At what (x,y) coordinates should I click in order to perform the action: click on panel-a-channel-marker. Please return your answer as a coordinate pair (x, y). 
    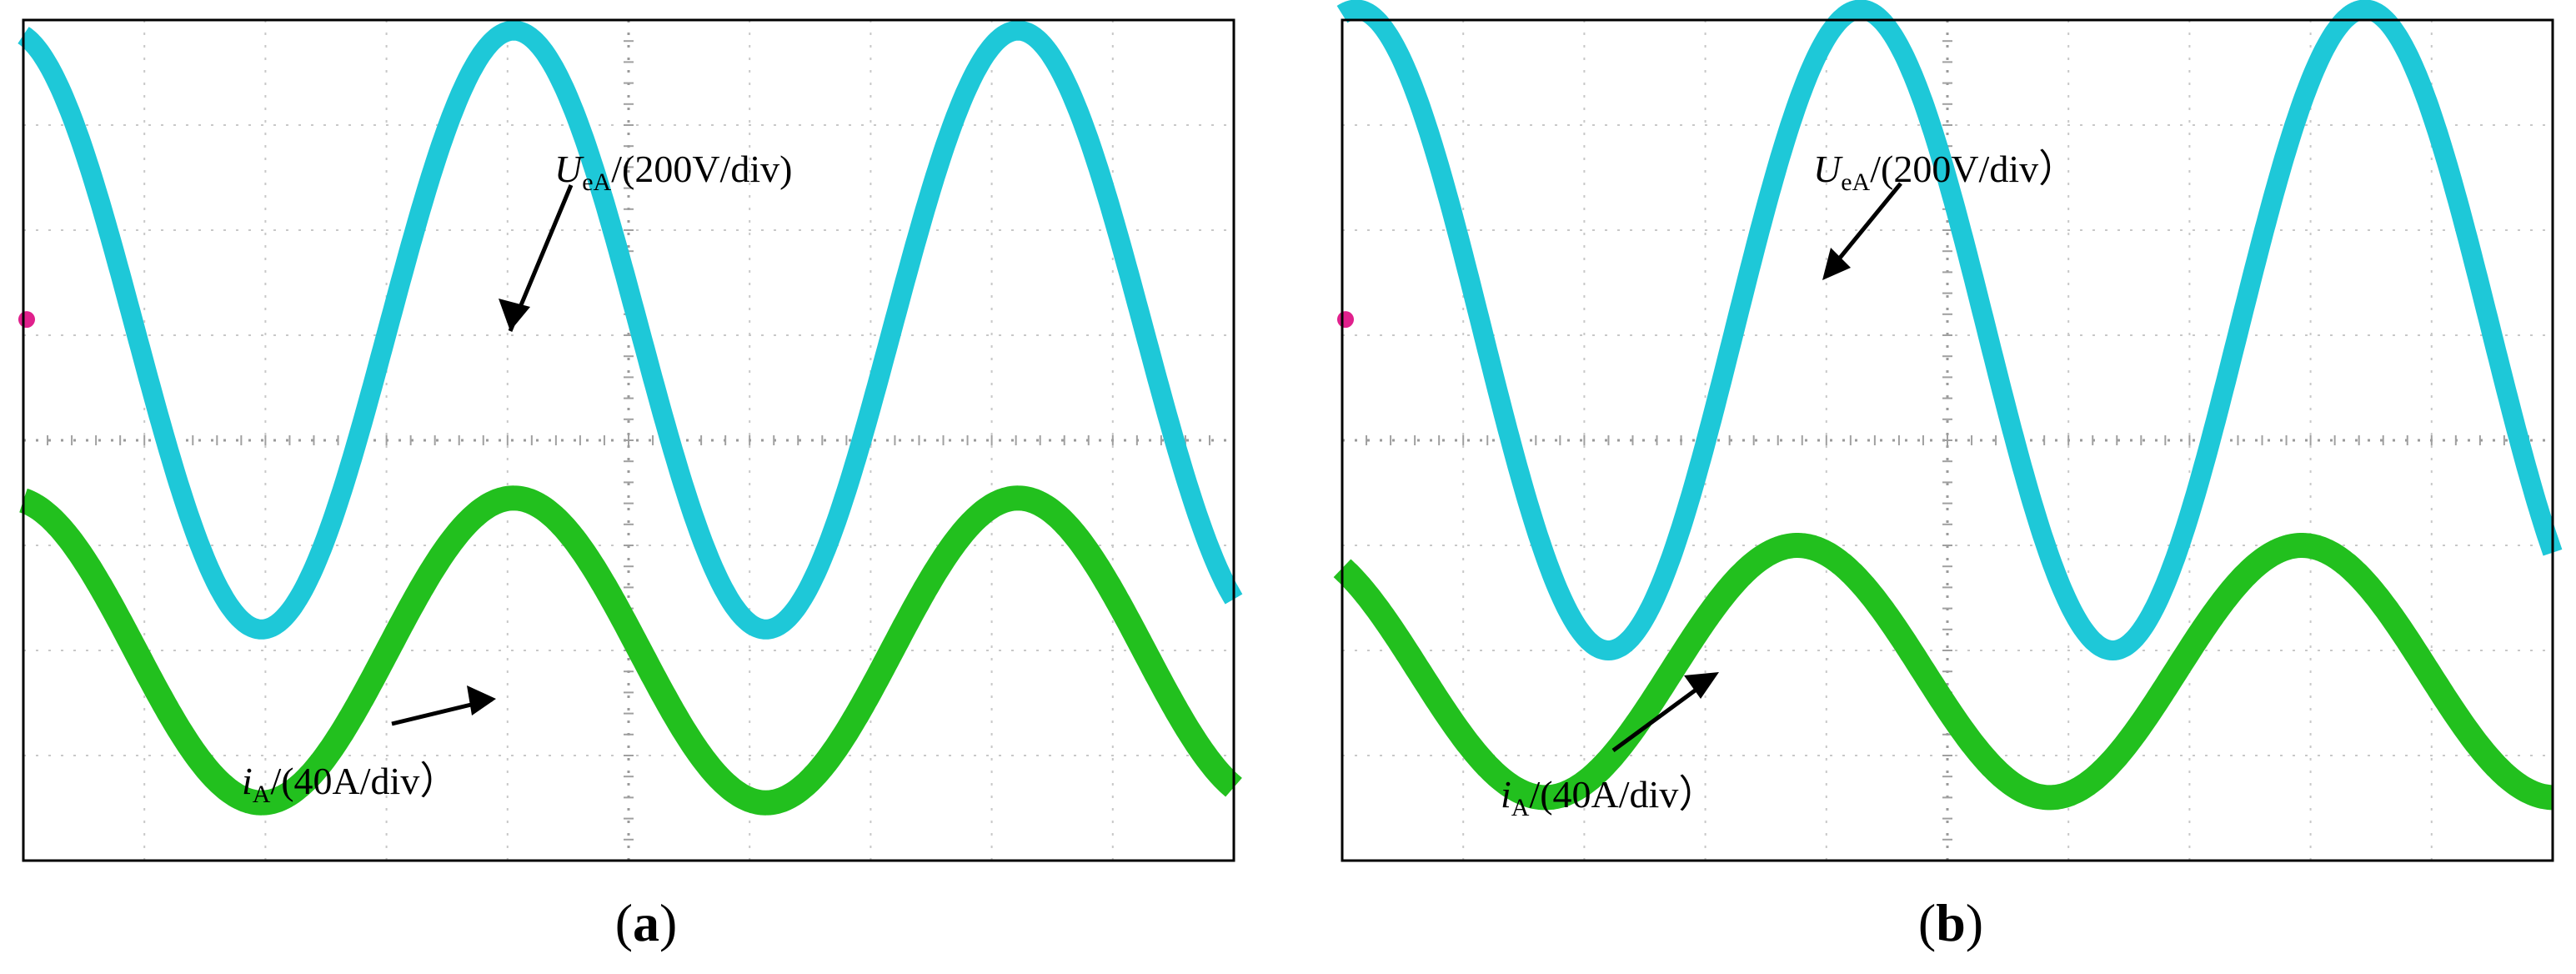
    Looking at the image, I should click on (26, 320).